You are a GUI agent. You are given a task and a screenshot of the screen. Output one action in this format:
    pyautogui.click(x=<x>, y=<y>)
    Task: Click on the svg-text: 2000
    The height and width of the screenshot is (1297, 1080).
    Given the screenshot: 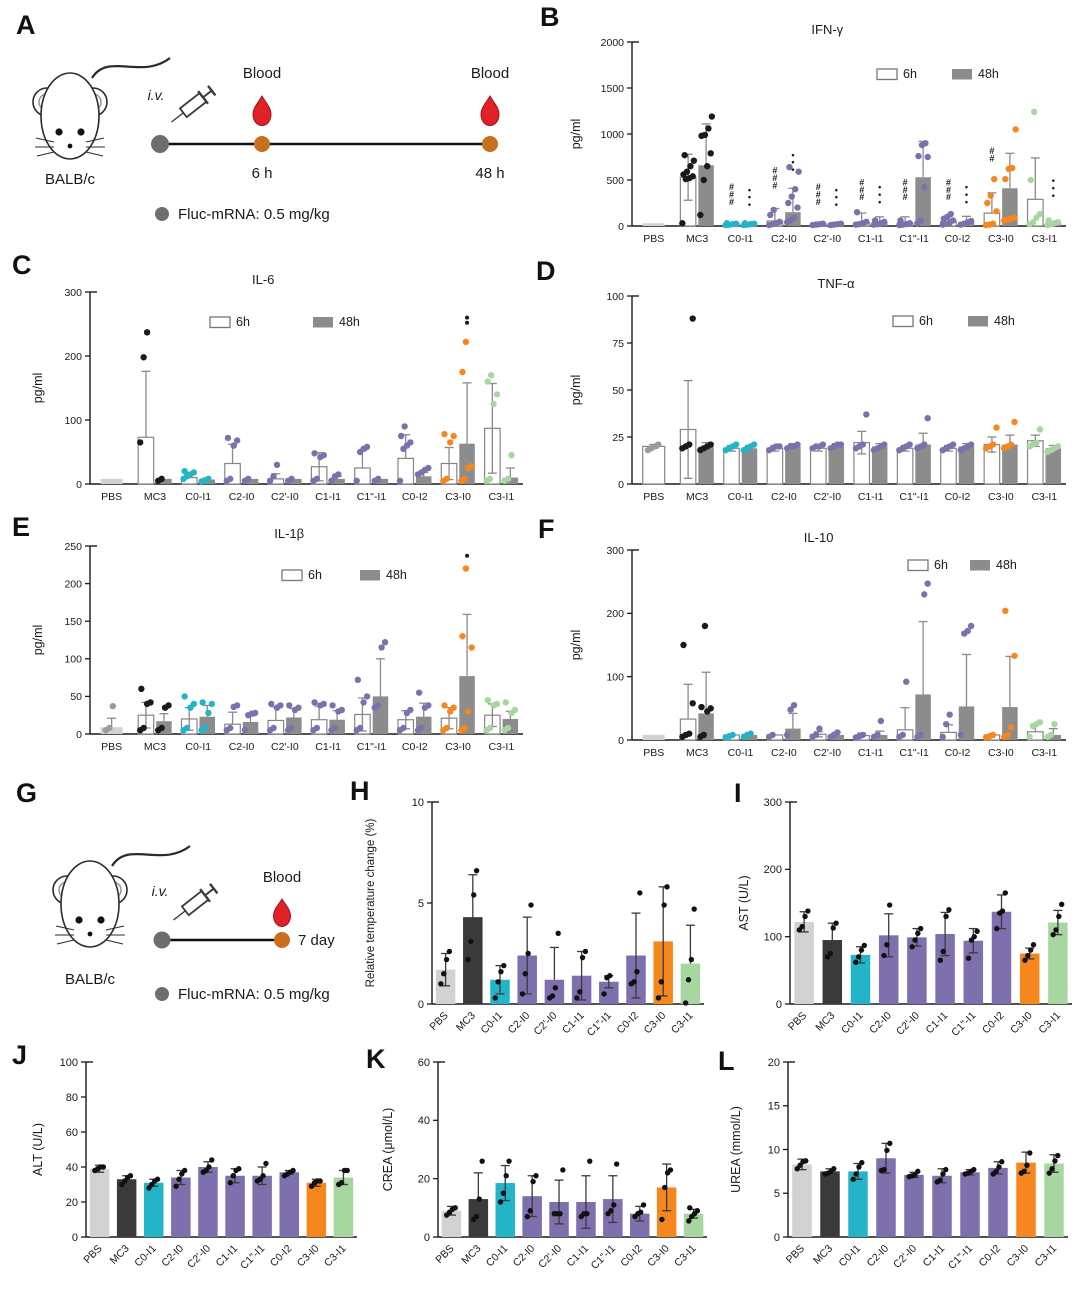 What is the action you would take?
    pyautogui.click(x=613, y=43)
    